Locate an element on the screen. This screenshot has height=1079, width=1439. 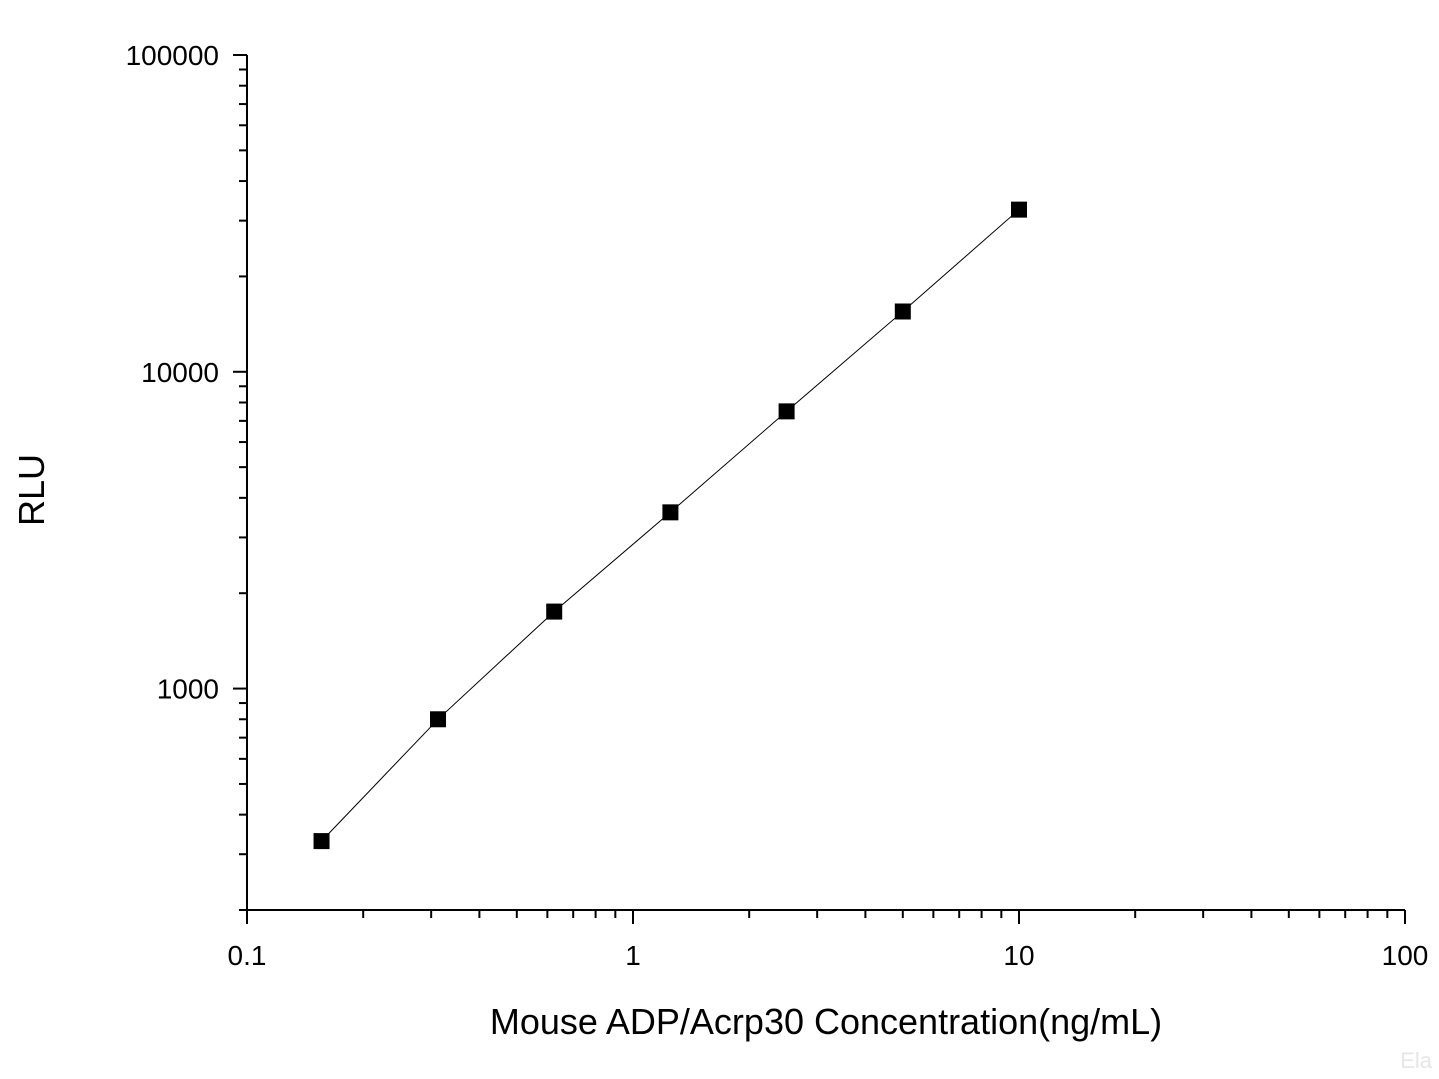
x-tick-label: 0.1 is located at coordinates (247, 955).